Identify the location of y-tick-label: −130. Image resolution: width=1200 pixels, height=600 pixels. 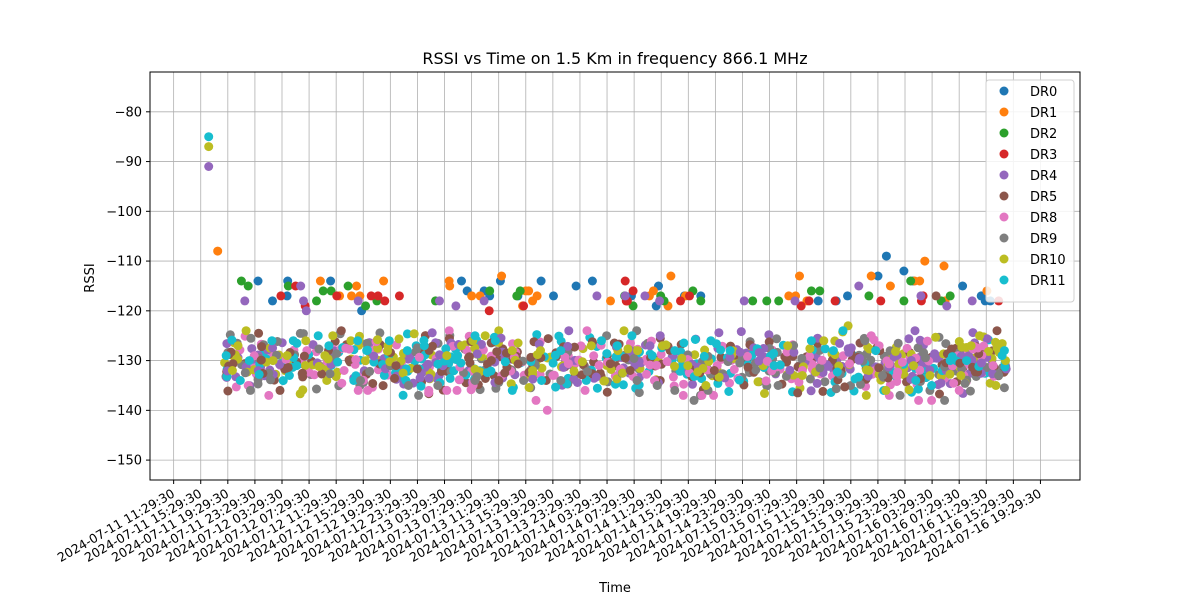
(124, 361).